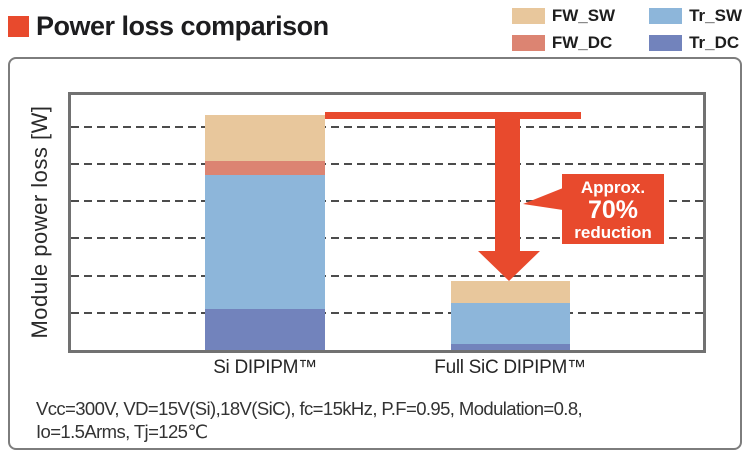 The width and height of the screenshot is (748, 457). I want to click on x-tick-label-full-sic-dipipm: Full SiC DIPIPM™, so click(510, 367).